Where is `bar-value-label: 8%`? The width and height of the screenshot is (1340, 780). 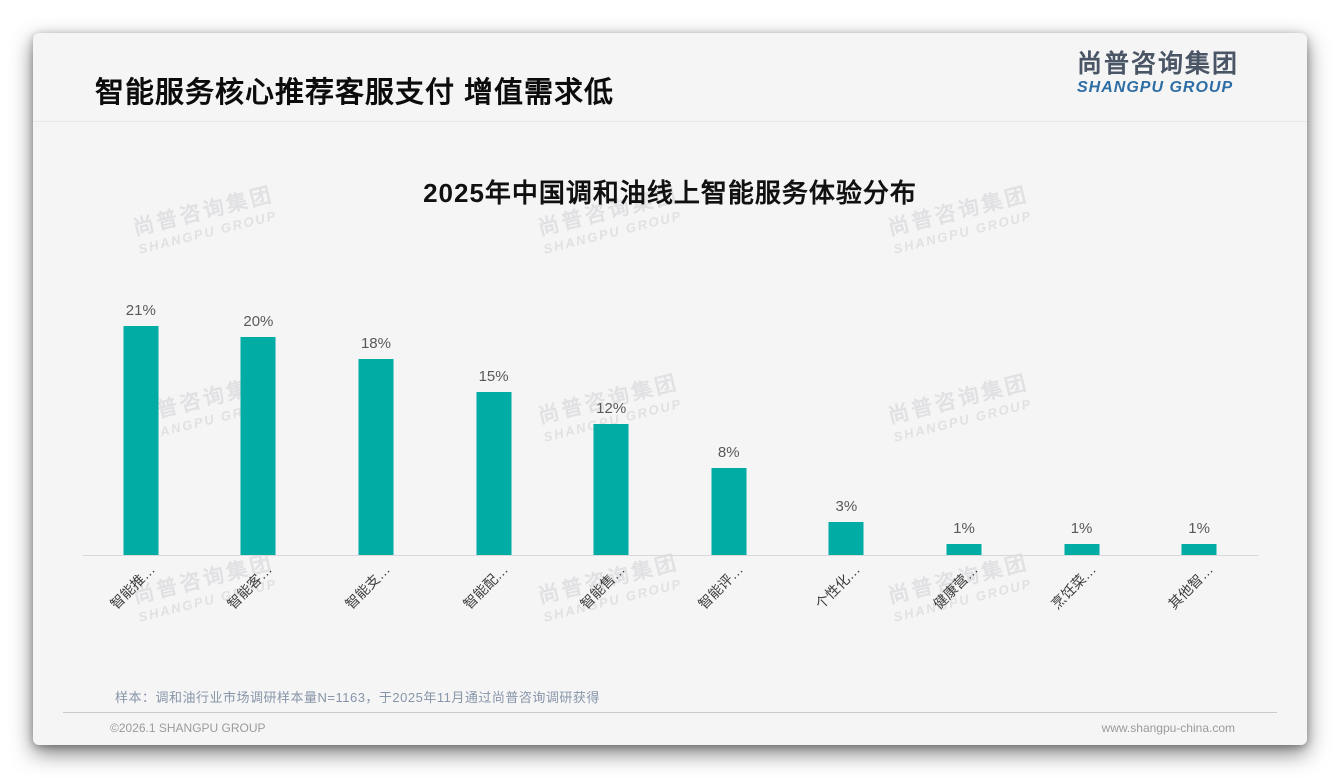
bar-value-label: 8% is located at coordinates (728, 452).